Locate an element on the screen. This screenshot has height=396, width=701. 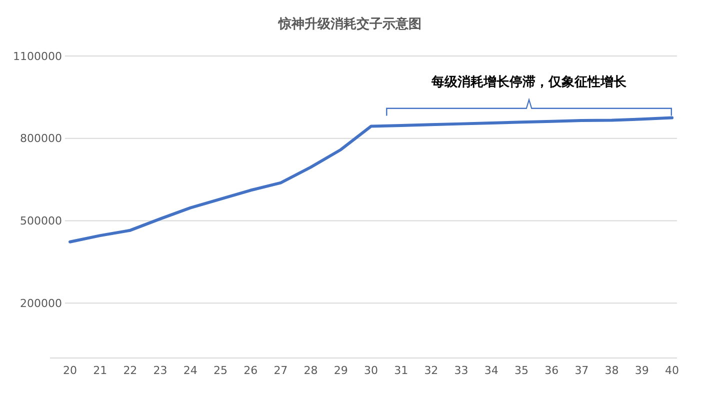
chart-title: 惊神升级消耗交子示意图 is located at coordinates (350, 24).